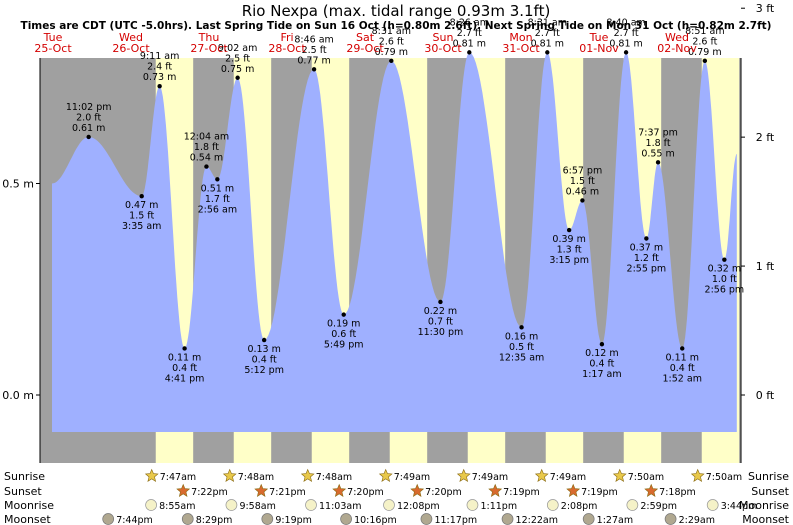 Image resolution: width=793 pixels, height=525 pixels. I want to click on date-label: 31-Oct, so click(521, 48).